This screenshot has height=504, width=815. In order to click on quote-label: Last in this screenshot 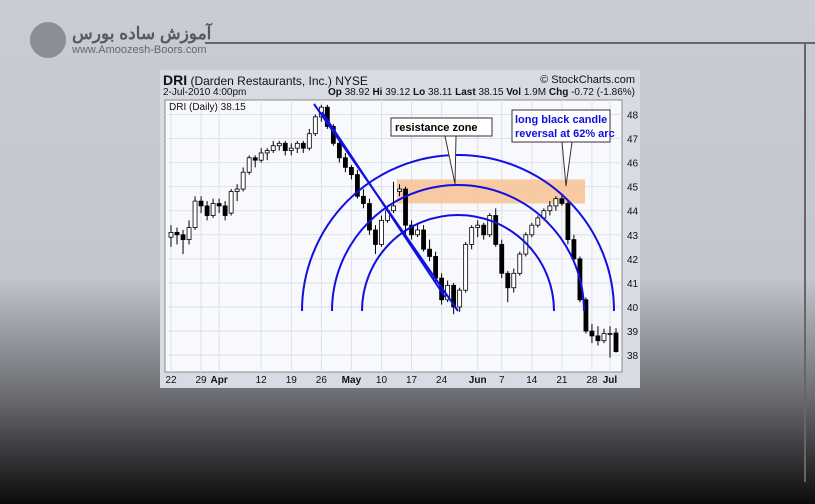, I will do `click(467, 92)`.